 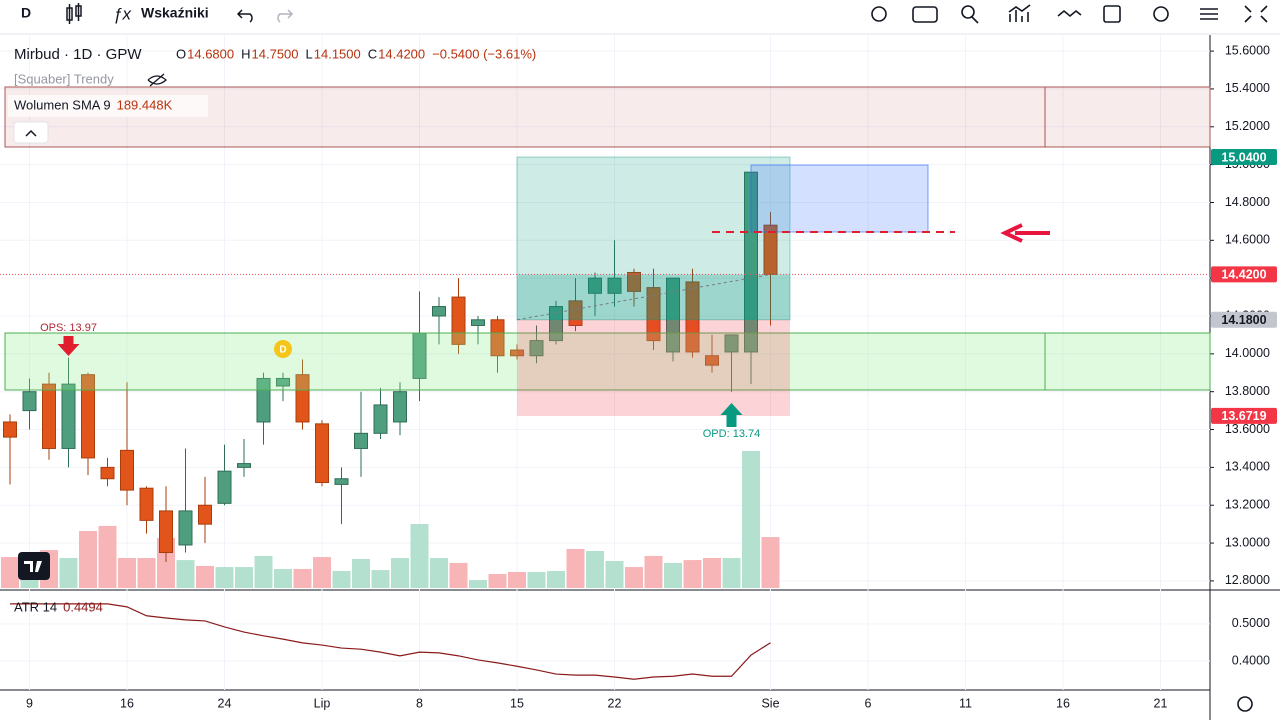 What do you see at coordinates (1243, 320) in the screenshot?
I see `price-label: 14.1800` at bounding box center [1243, 320].